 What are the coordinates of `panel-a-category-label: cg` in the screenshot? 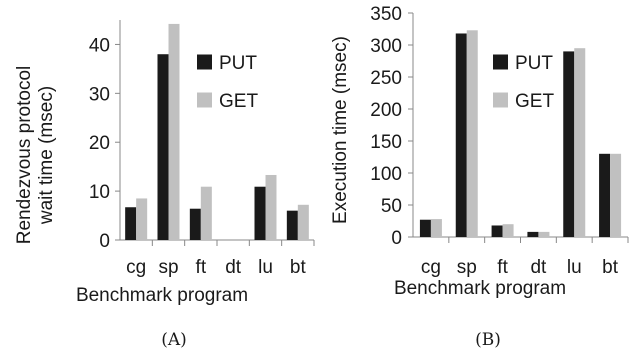 It's located at (136, 267).